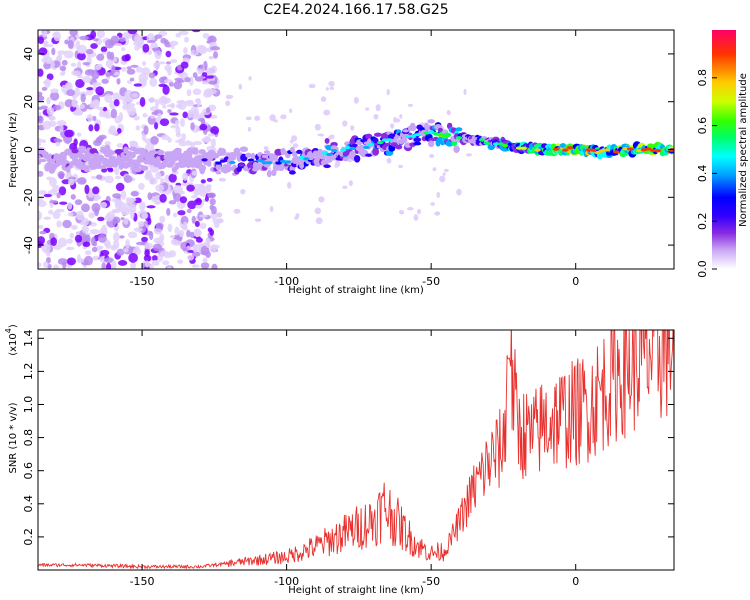 The height and width of the screenshot is (600, 750). I want to click on snr-xtick-label: -100, so click(286, 581).